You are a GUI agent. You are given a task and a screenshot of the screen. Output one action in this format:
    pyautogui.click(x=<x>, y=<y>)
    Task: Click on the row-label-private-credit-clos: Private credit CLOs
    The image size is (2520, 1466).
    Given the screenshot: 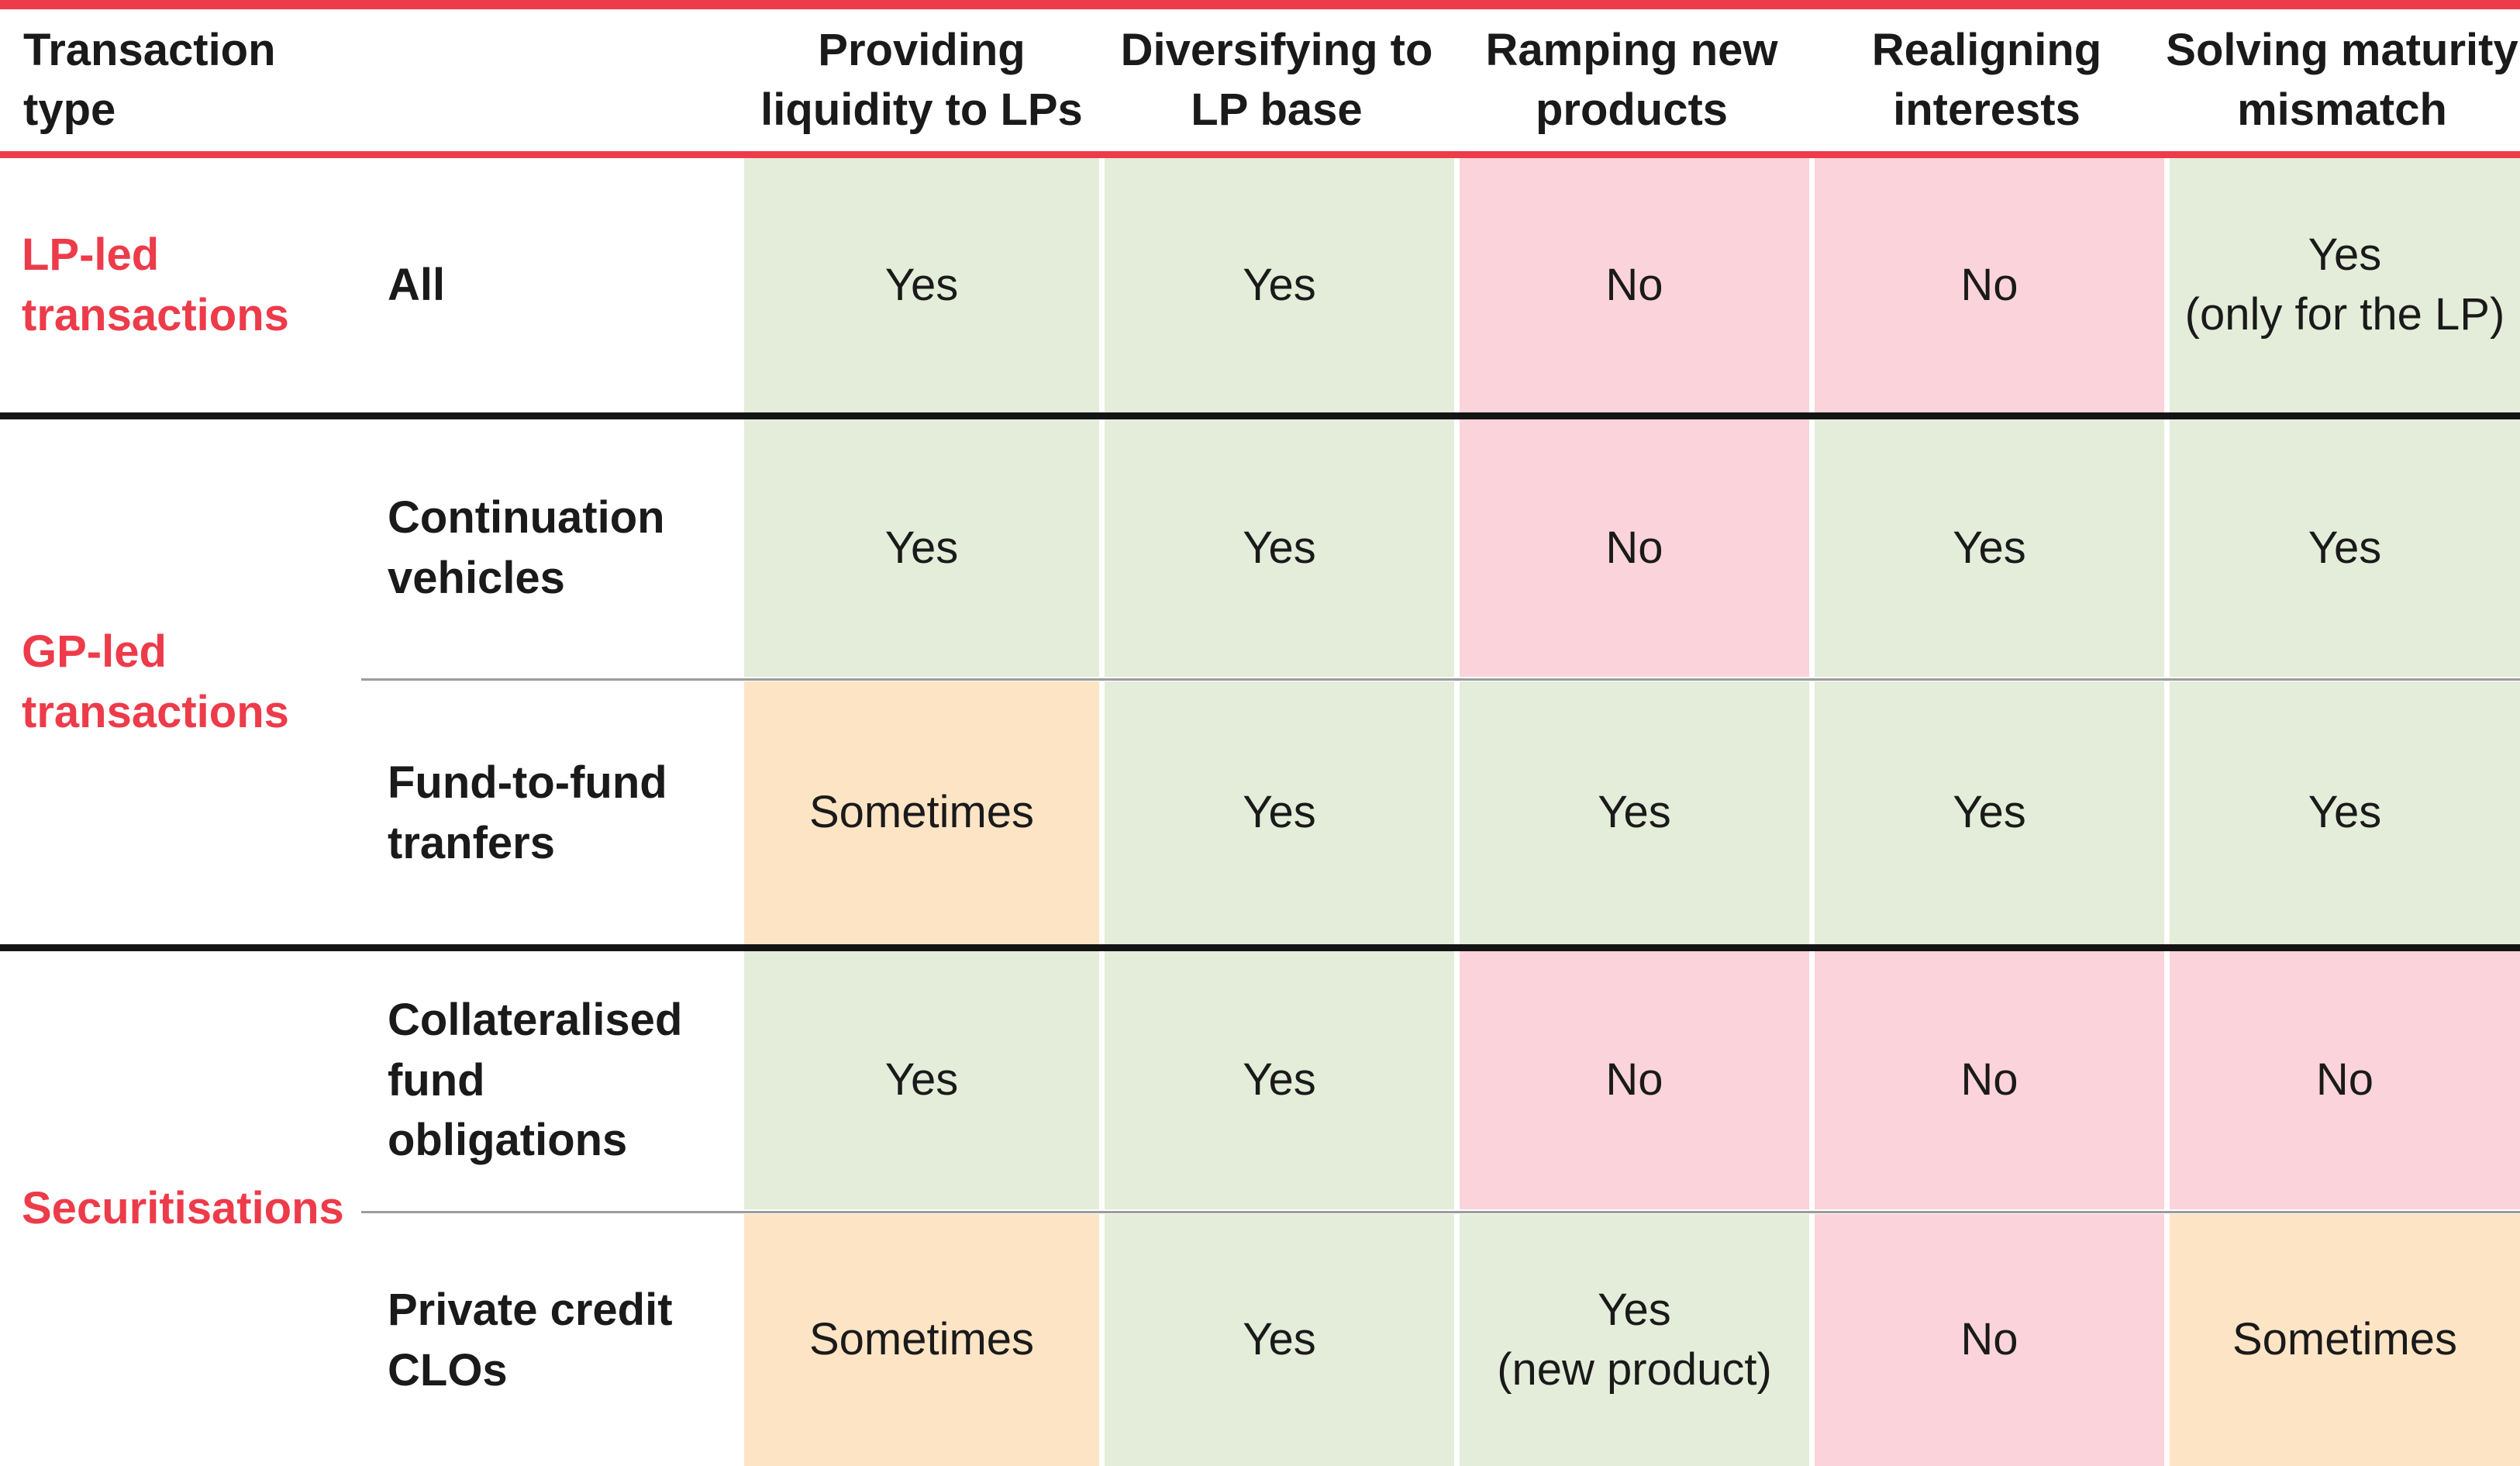 What is the action you would take?
    pyautogui.click(x=553, y=1340)
    